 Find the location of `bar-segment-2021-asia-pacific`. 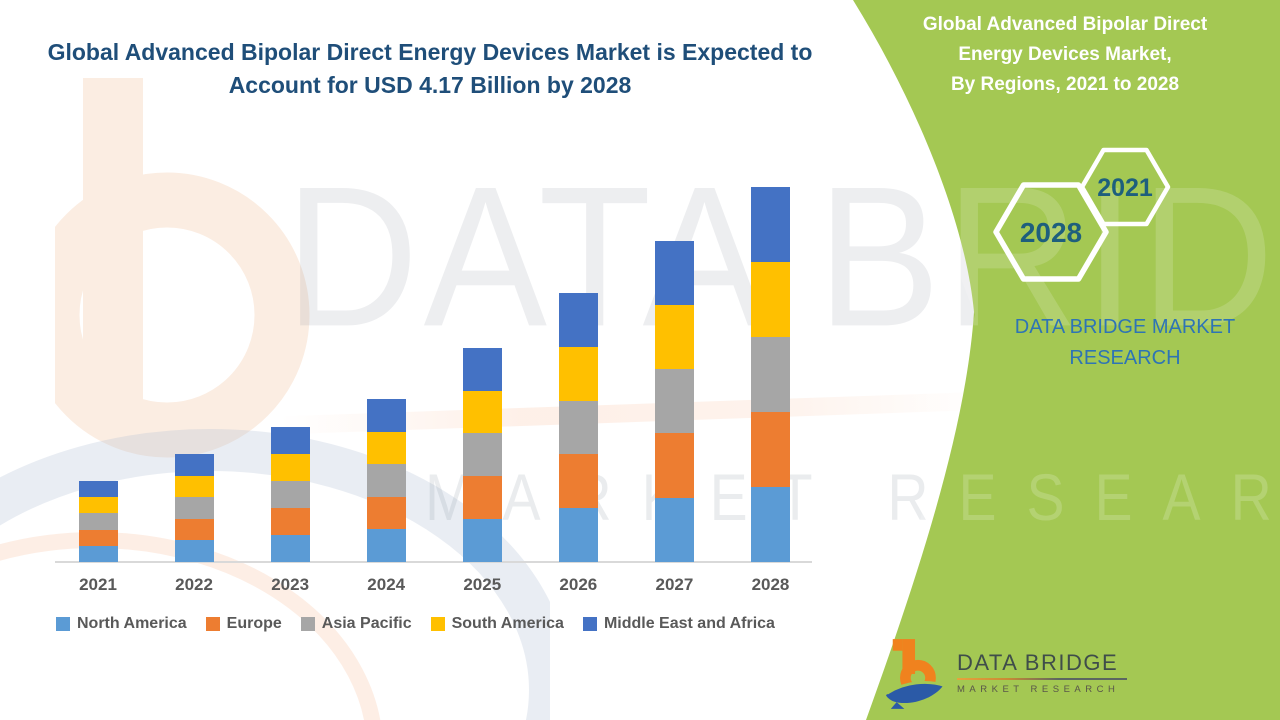

bar-segment-2021-asia-pacific is located at coordinates (98, 521).